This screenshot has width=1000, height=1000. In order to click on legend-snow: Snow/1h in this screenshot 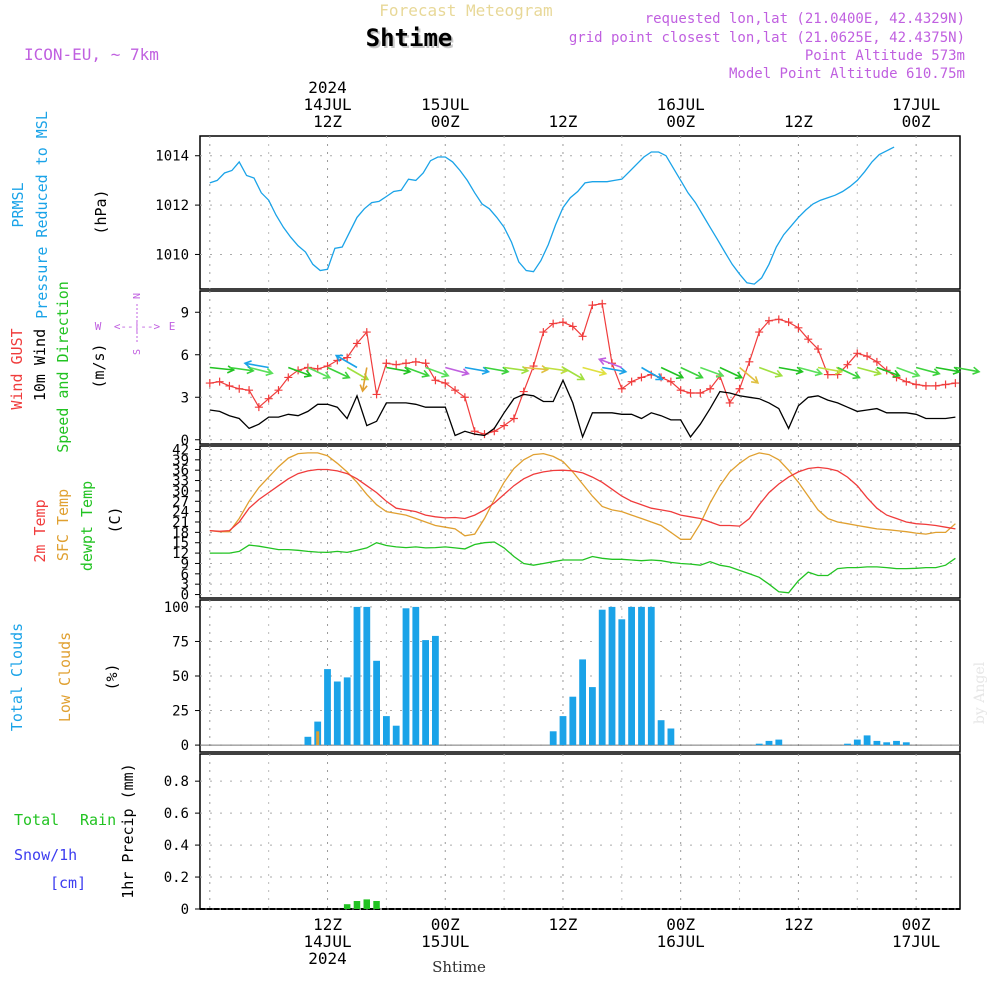, I will do `click(45, 855)`.